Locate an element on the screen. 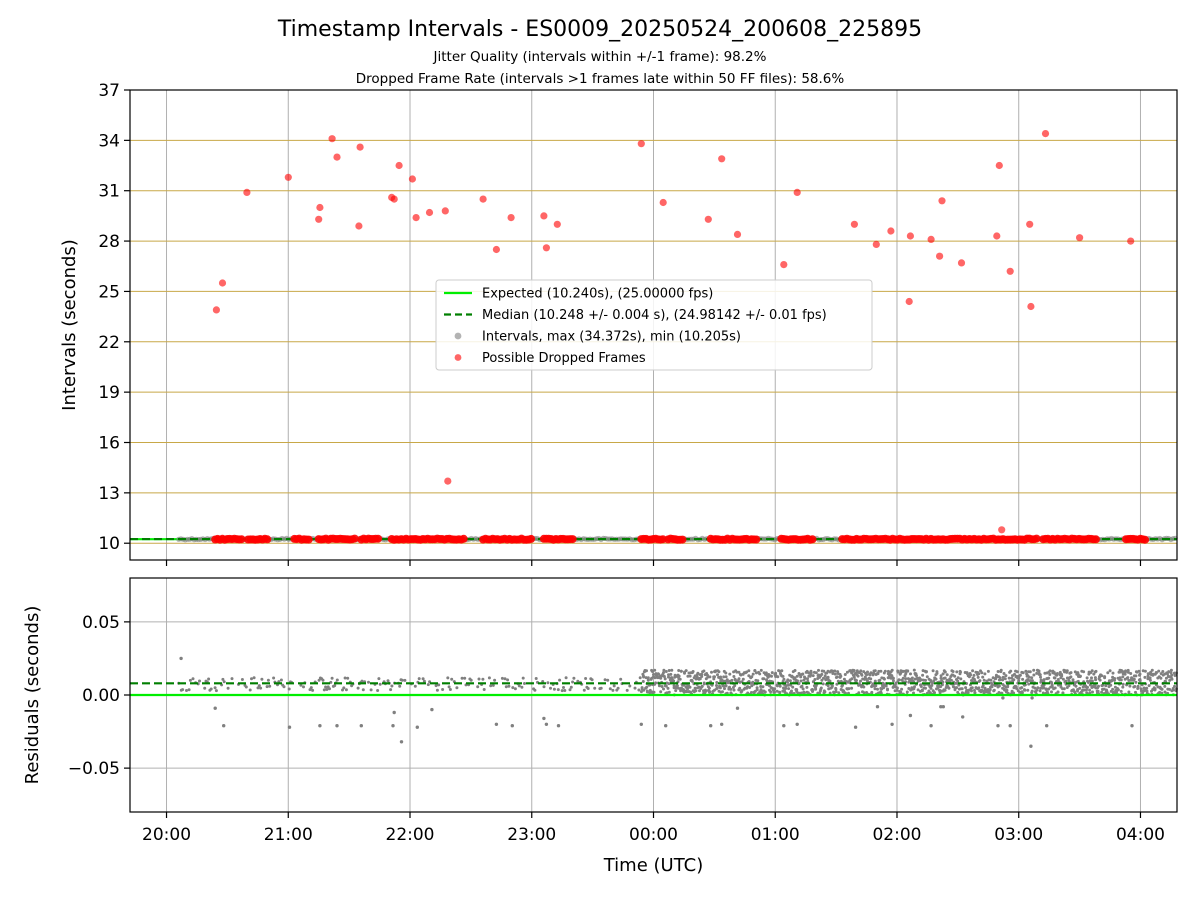  bottom-lines is located at coordinates (653, 689).